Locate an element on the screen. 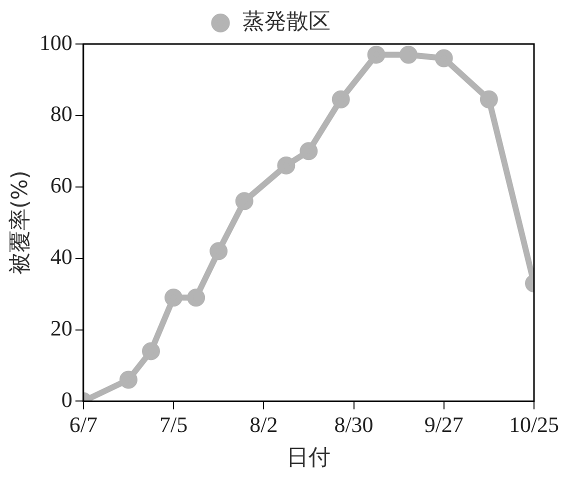  y-tick-label: 100 is located at coordinates (55, 42).